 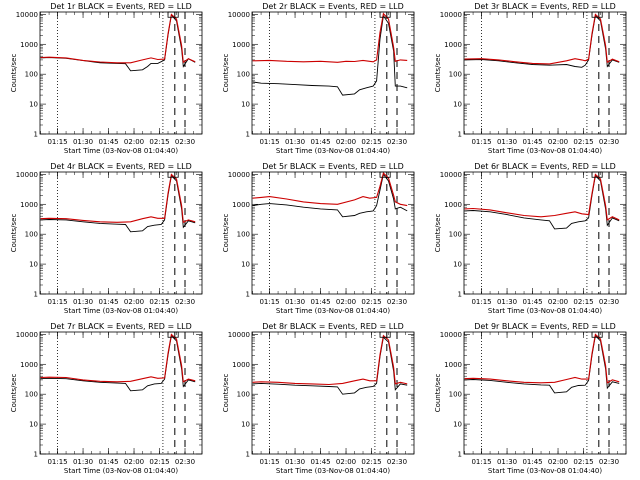 I want to click on panel-title: Det 2r BLACK = Events, RED = LLD, so click(x=333, y=6).